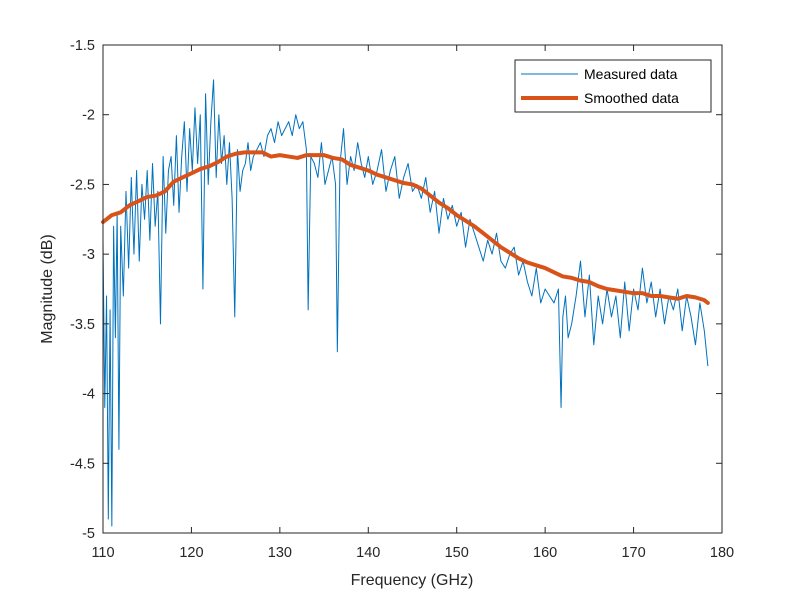 Image resolution: width=797 pixels, height=598 pixels. What do you see at coordinates (722, 553) in the screenshot?
I see `x-tick-label: 180` at bounding box center [722, 553].